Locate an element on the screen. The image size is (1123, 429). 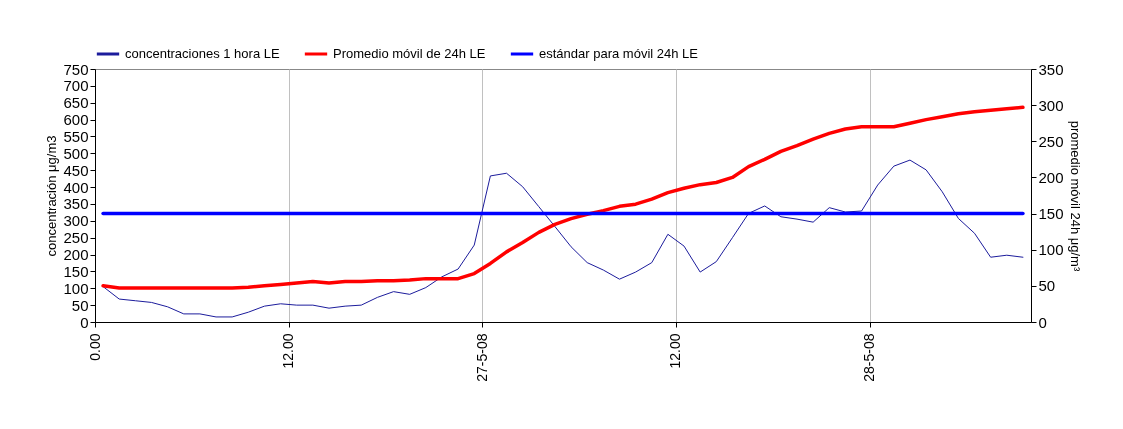
legend-label: Promedio móvil de 24h LE is located at coordinates (409, 53).